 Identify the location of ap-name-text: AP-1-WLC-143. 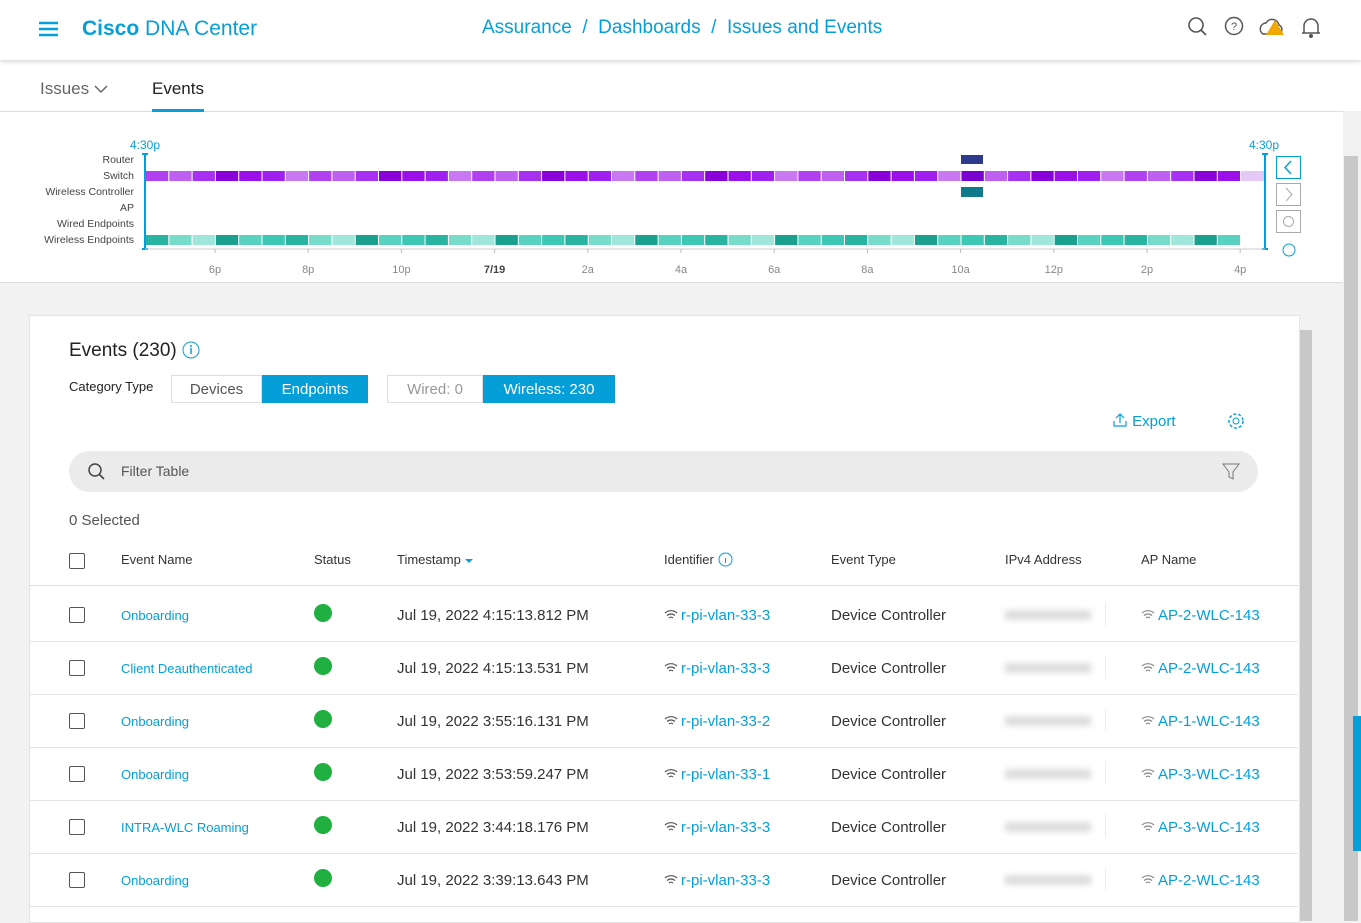
(1209, 721).